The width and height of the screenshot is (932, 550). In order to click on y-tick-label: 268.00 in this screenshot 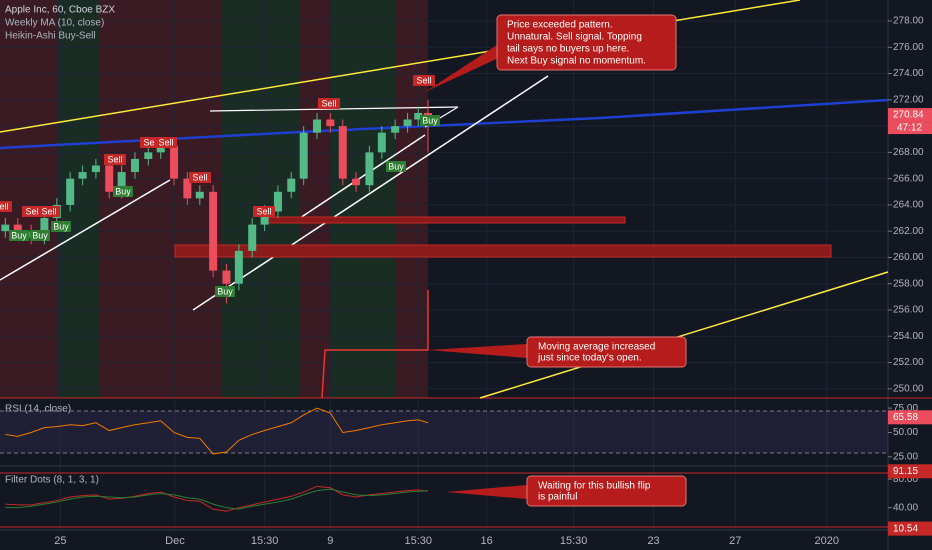, I will do `click(908, 152)`.